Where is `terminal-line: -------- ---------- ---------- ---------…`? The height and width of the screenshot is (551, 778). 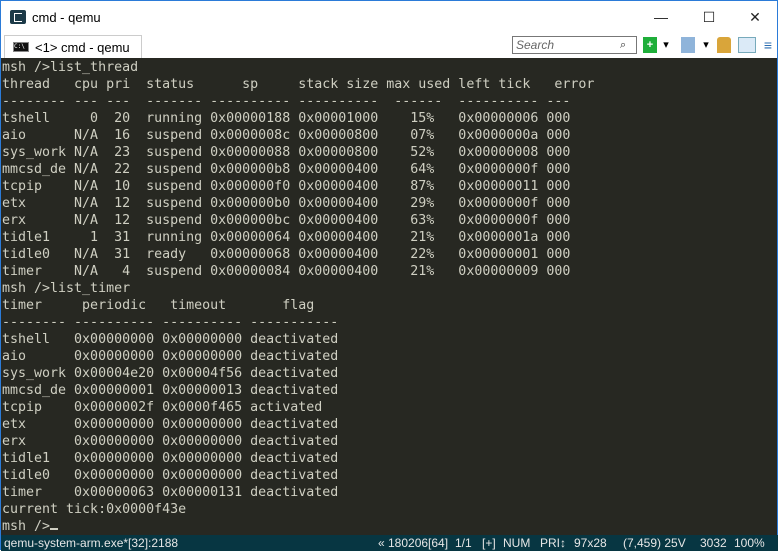
terminal-line: -------- ---------- ---------- ---------… is located at coordinates (170, 322).